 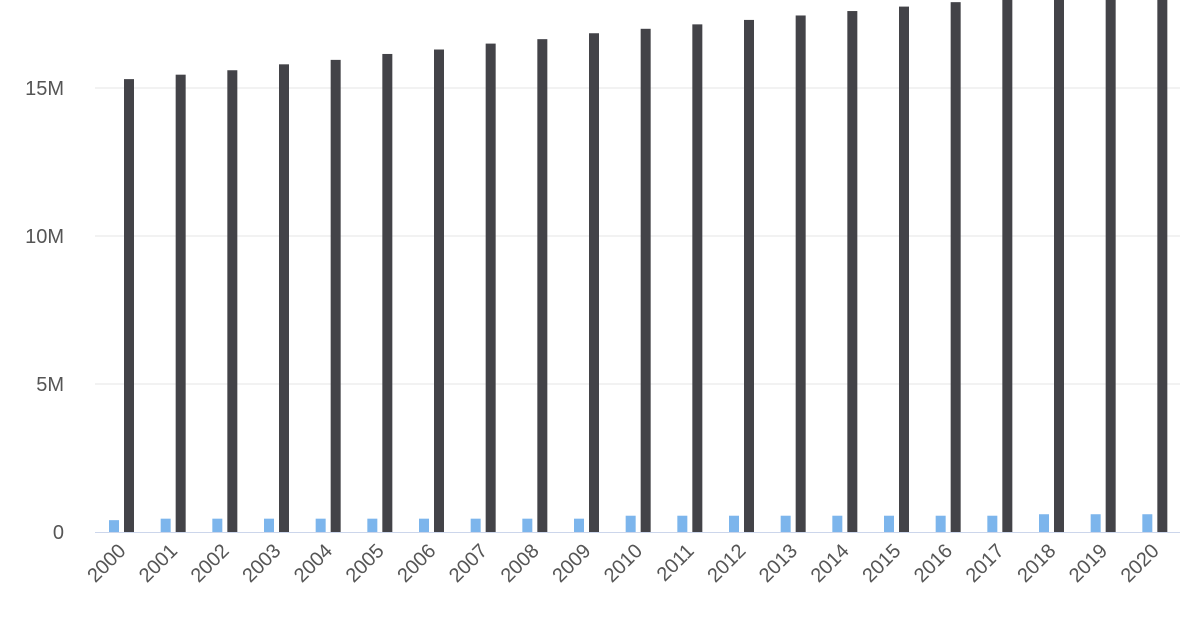 I want to click on x-tick-label: 2009, so click(x=571, y=563).